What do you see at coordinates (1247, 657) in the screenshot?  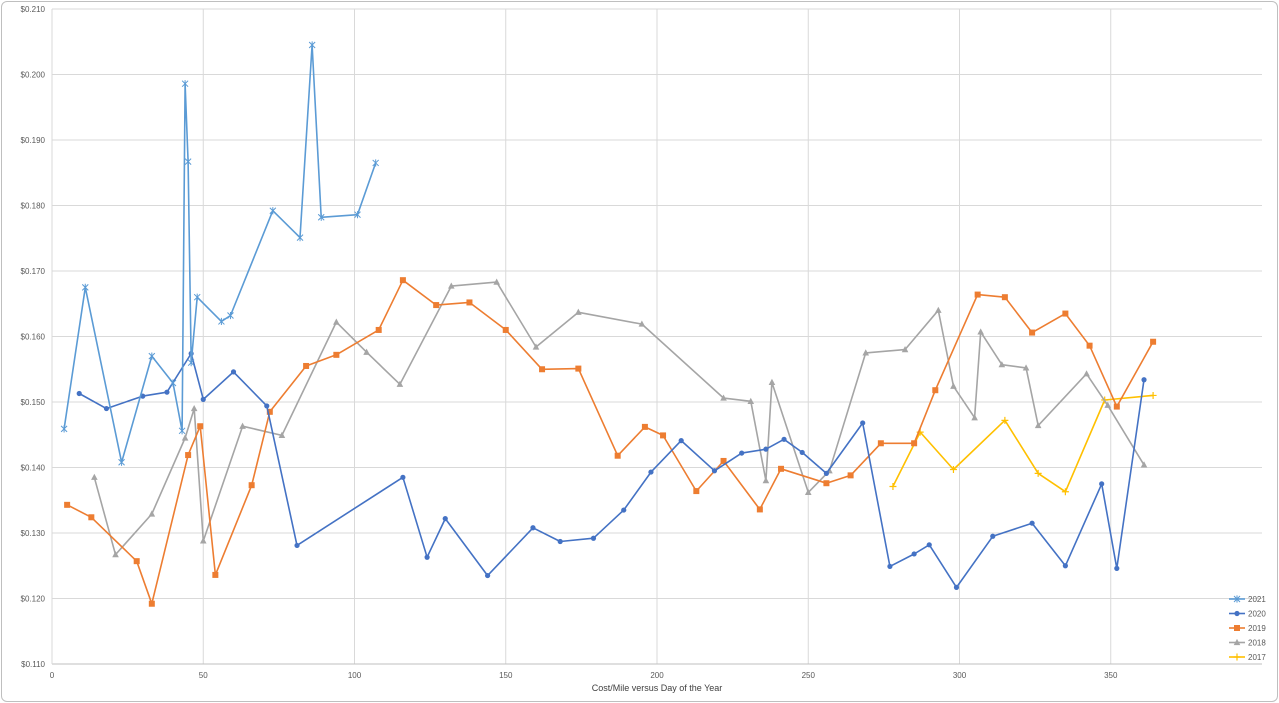 I see `legend-item-2017: 2017` at bounding box center [1247, 657].